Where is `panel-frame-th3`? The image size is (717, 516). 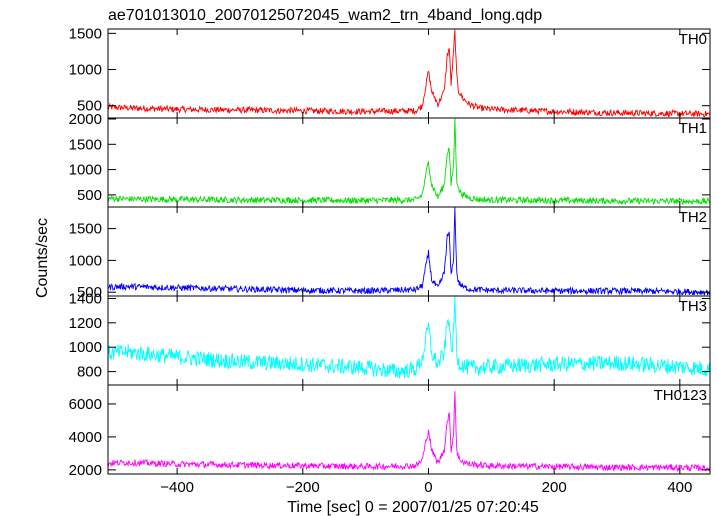 panel-frame-th3 is located at coordinates (409, 340).